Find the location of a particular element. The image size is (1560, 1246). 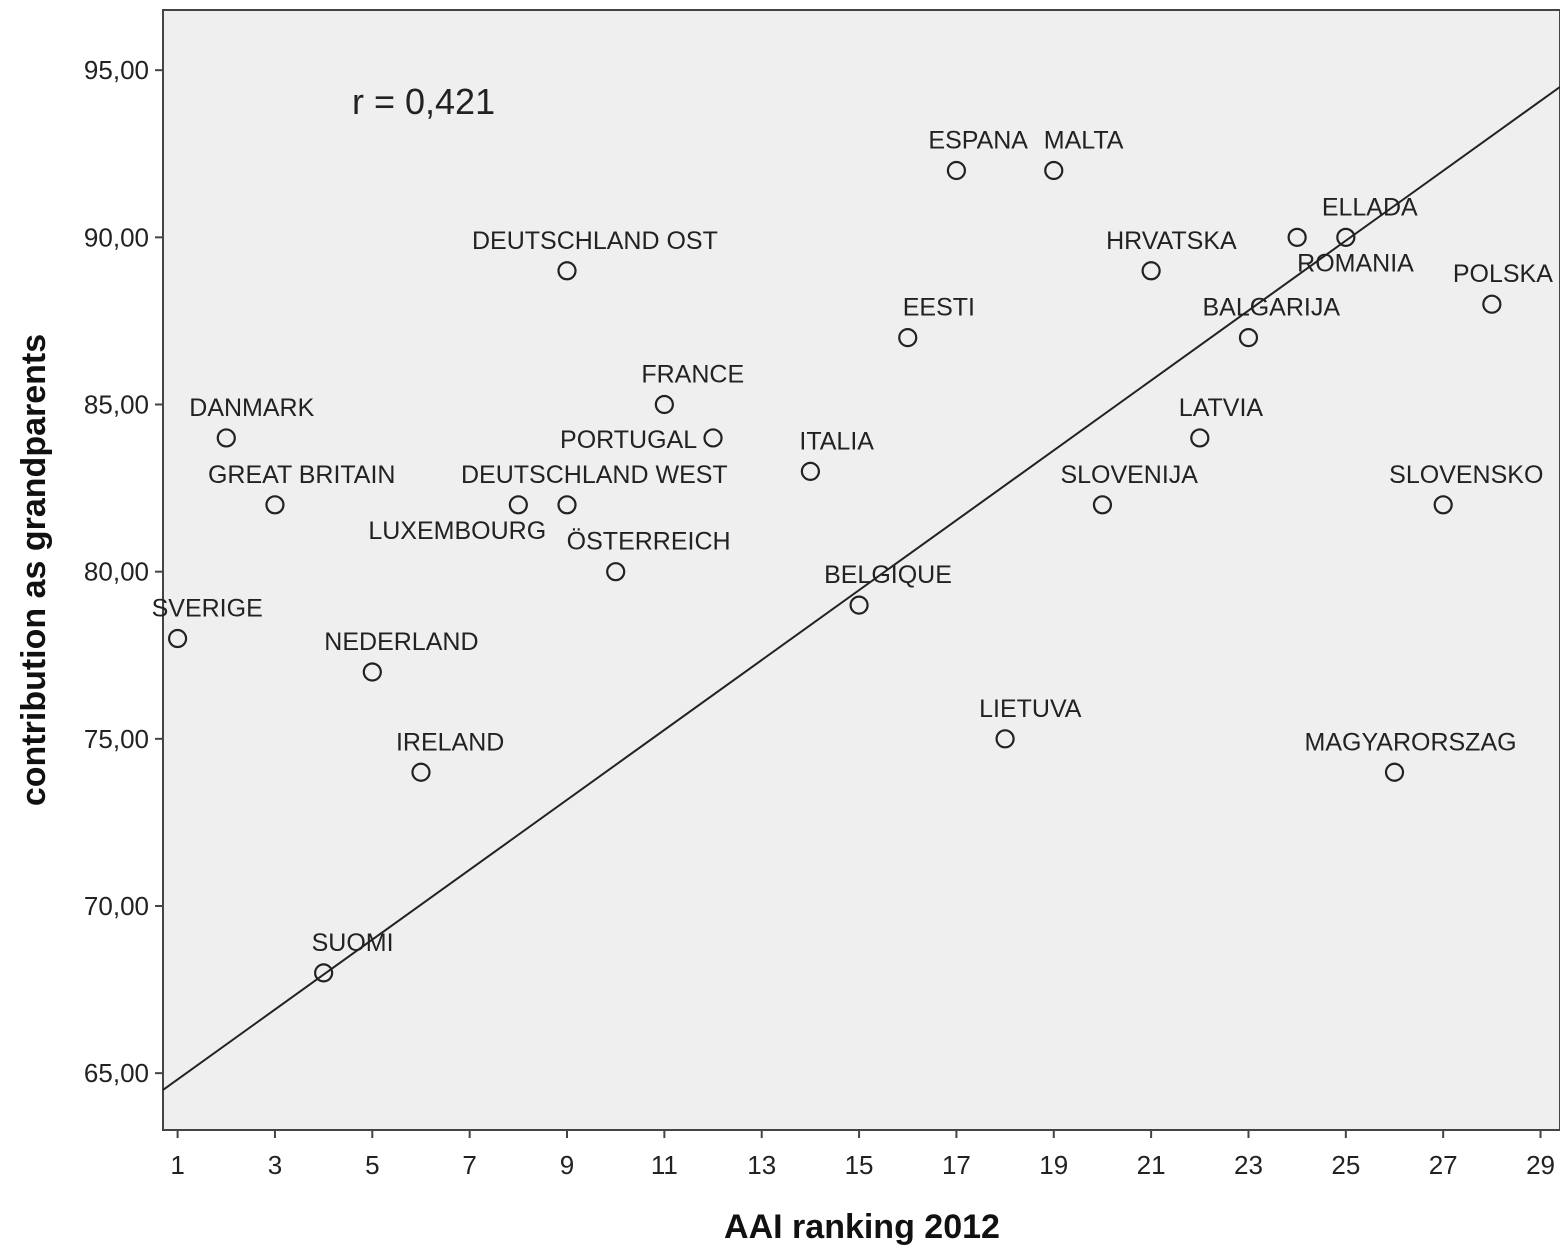

point-label-slovenija: SLOVENIJA is located at coordinates (1129, 475).